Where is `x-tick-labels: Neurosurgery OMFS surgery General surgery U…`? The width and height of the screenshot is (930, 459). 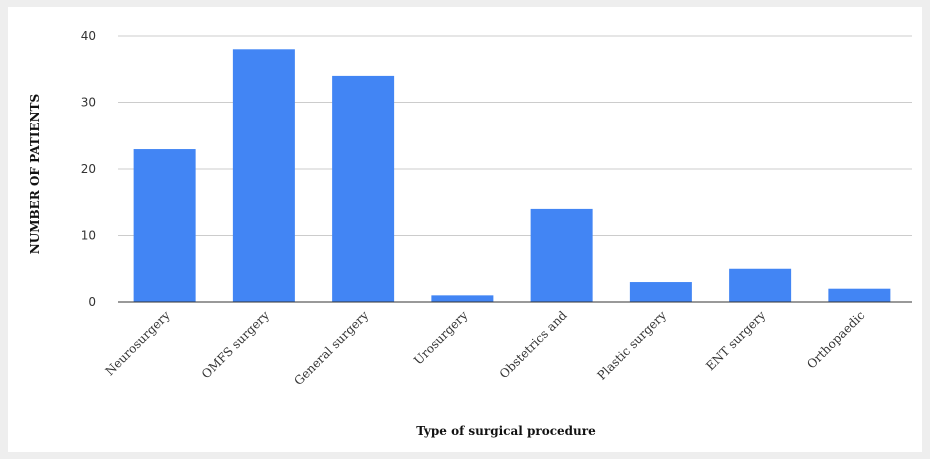 x-tick-labels: Neurosurgery OMFS surgery General surgery U… is located at coordinates (485, 348).